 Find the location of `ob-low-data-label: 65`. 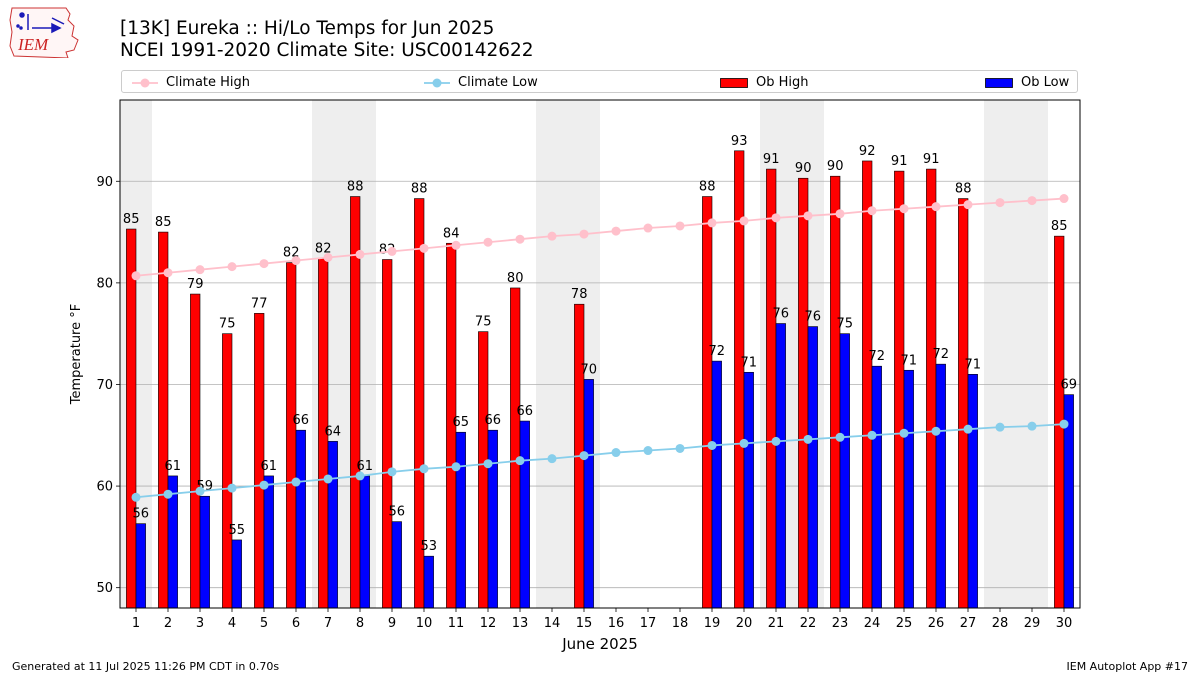

ob-low-data-label: 65 is located at coordinates (461, 422).